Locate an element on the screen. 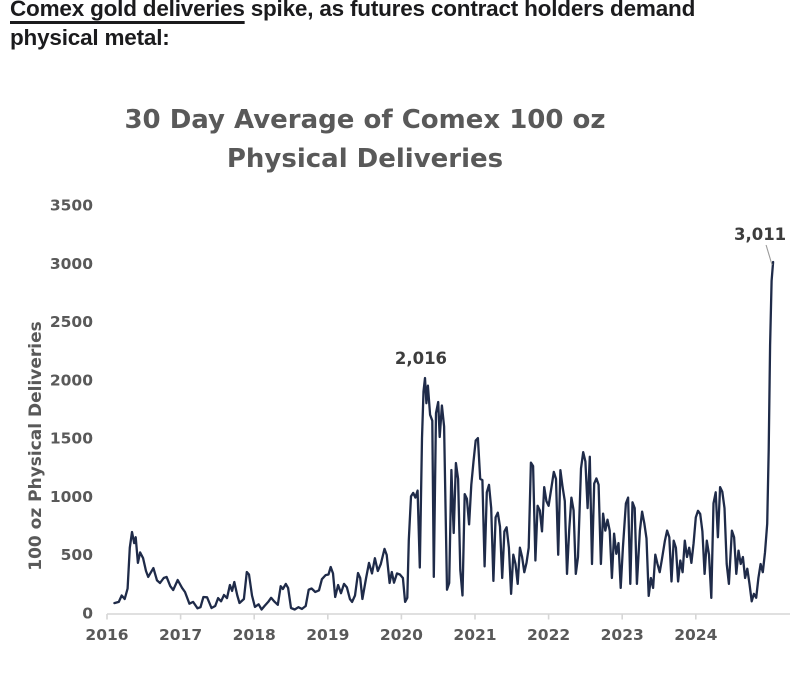 The height and width of the screenshot is (676, 800). y-tick-label: 500 is located at coordinates (77, 555).